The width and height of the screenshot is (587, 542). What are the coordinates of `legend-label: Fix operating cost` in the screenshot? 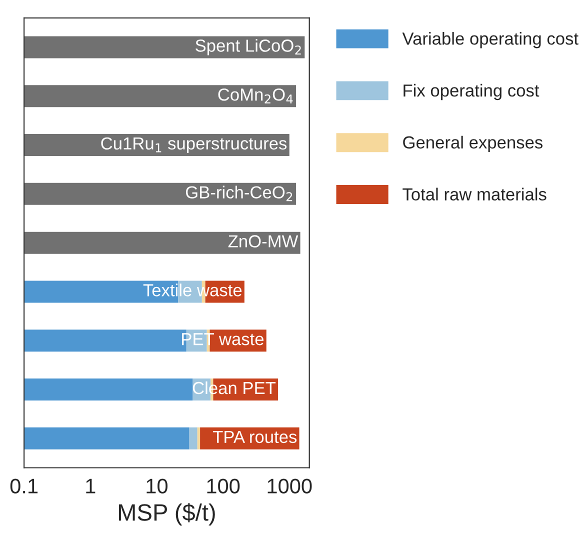 It's located at (472, 92).